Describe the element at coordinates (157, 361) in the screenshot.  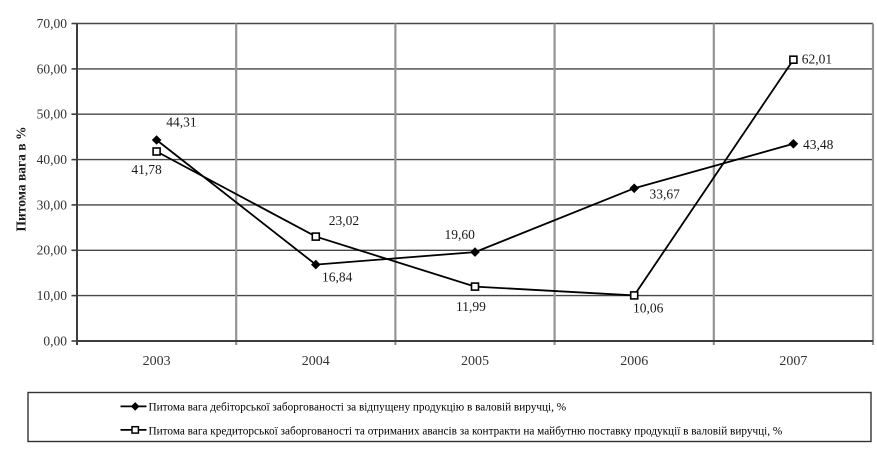
I see `svg-text: 2003` at that location.